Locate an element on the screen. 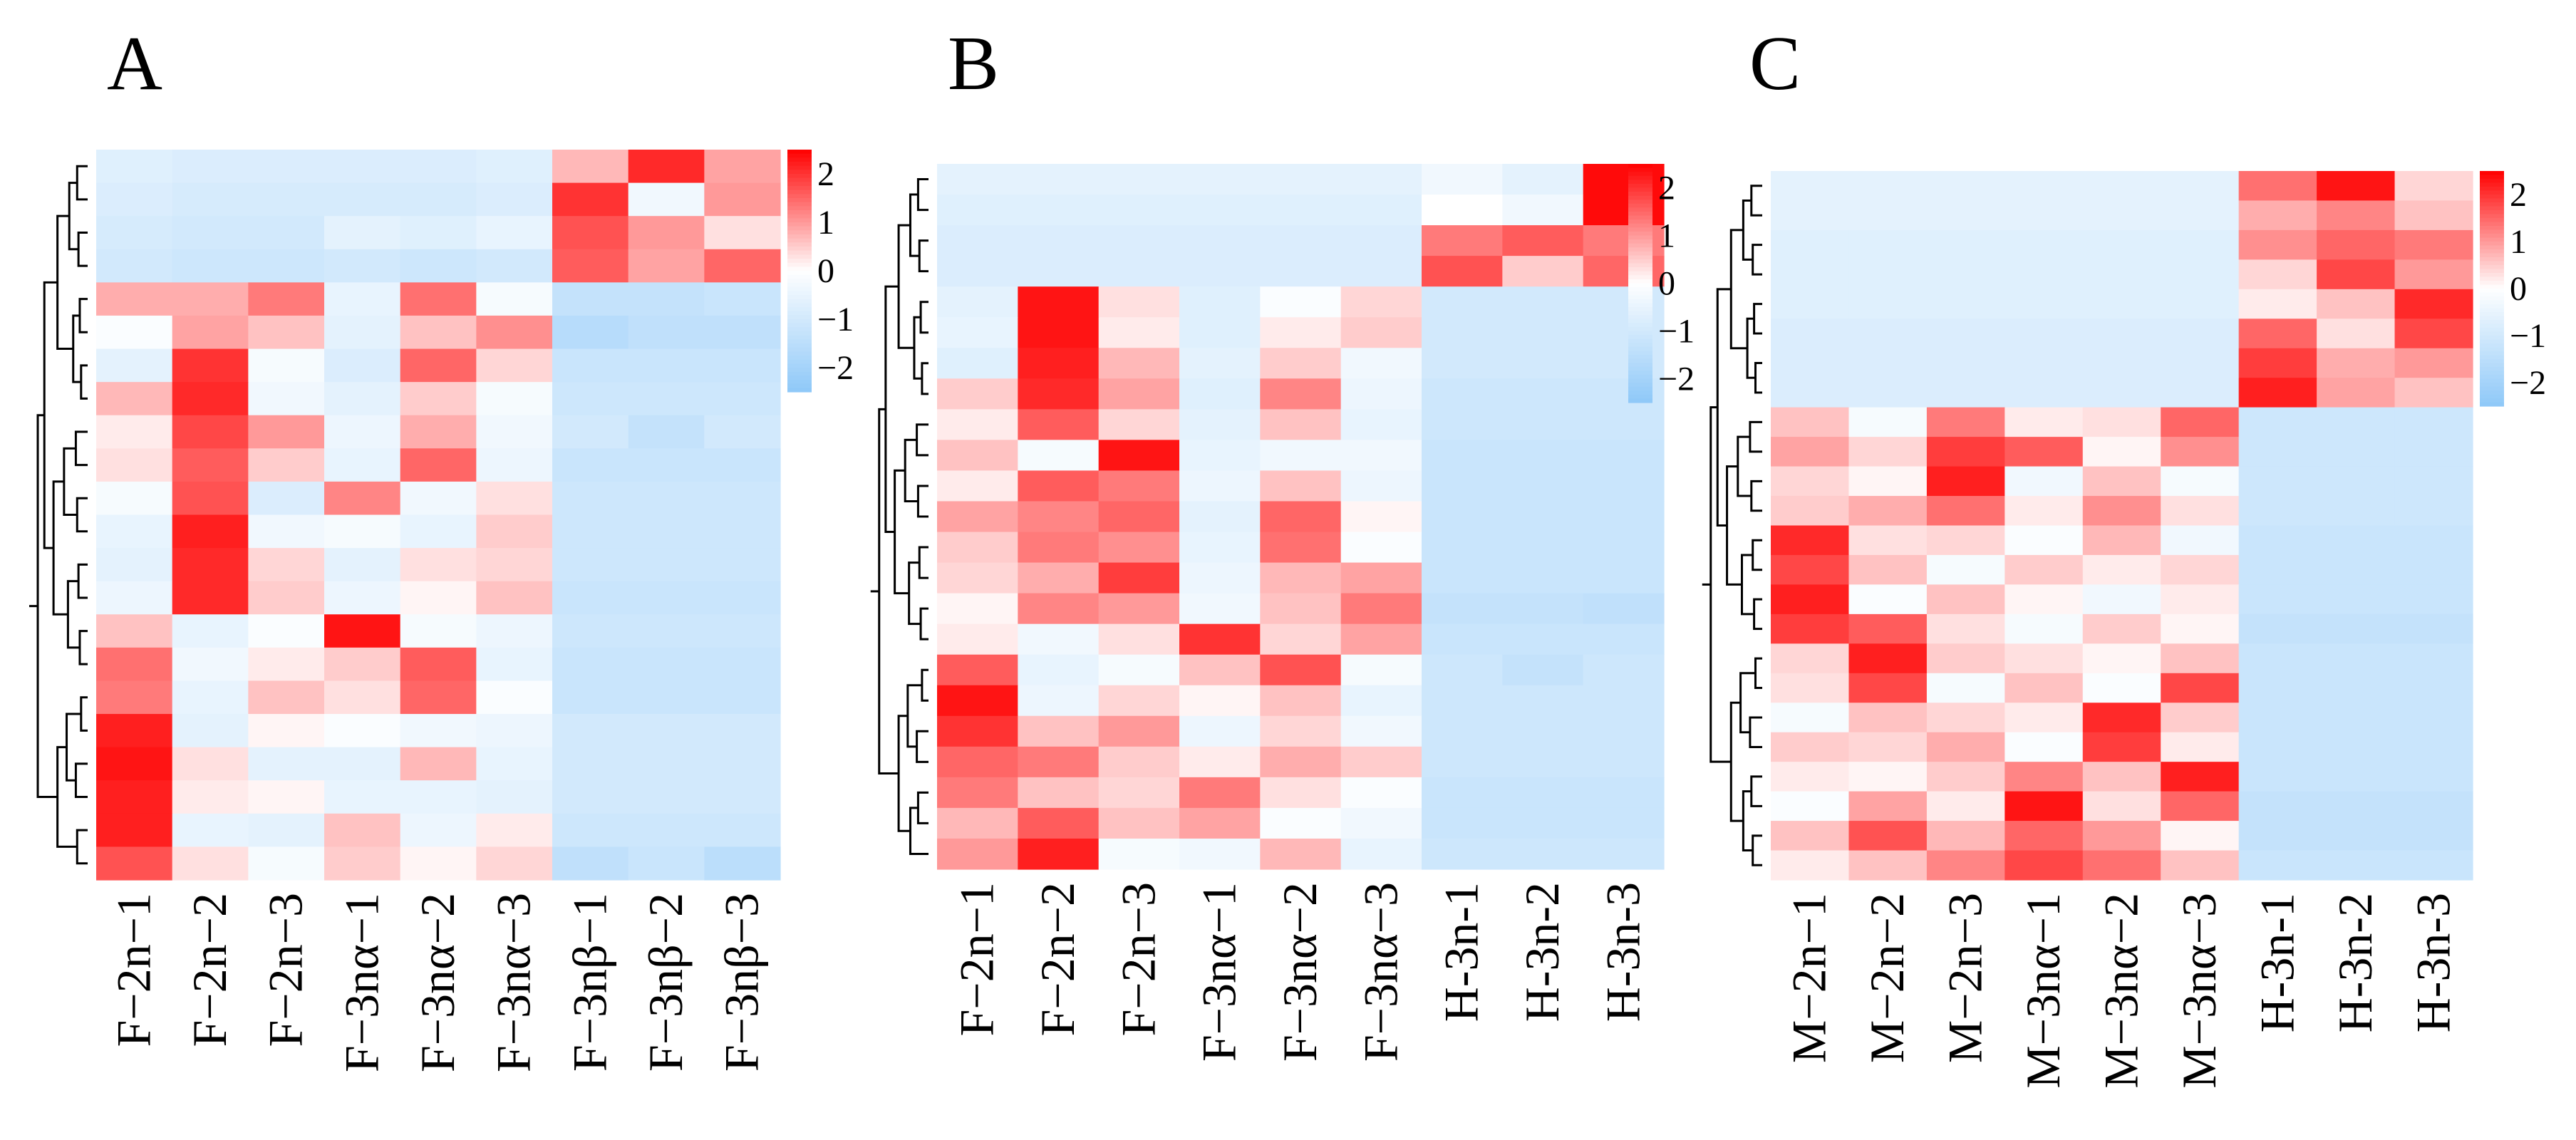  column-label: H-3n-1 is located at coordinates (1462, 952).